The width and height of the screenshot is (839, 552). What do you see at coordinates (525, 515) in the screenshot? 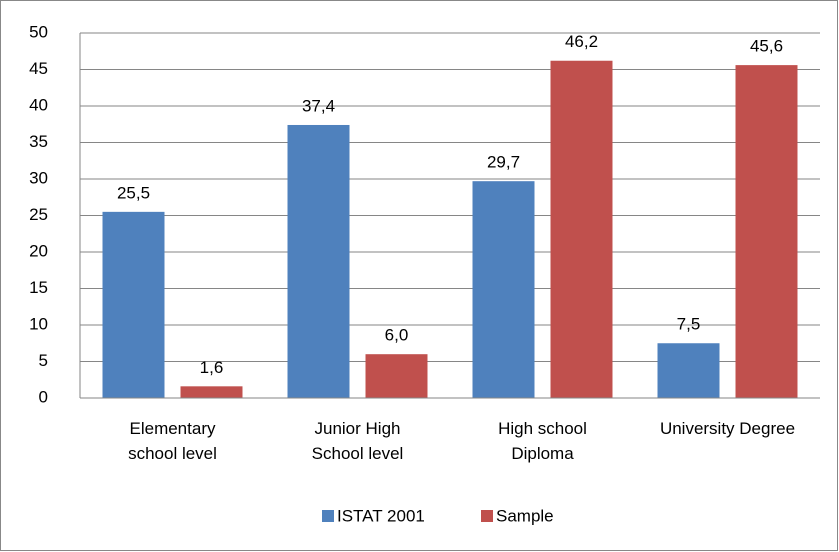
I see `legend-label: Sample` at bounding box center [525, 515].